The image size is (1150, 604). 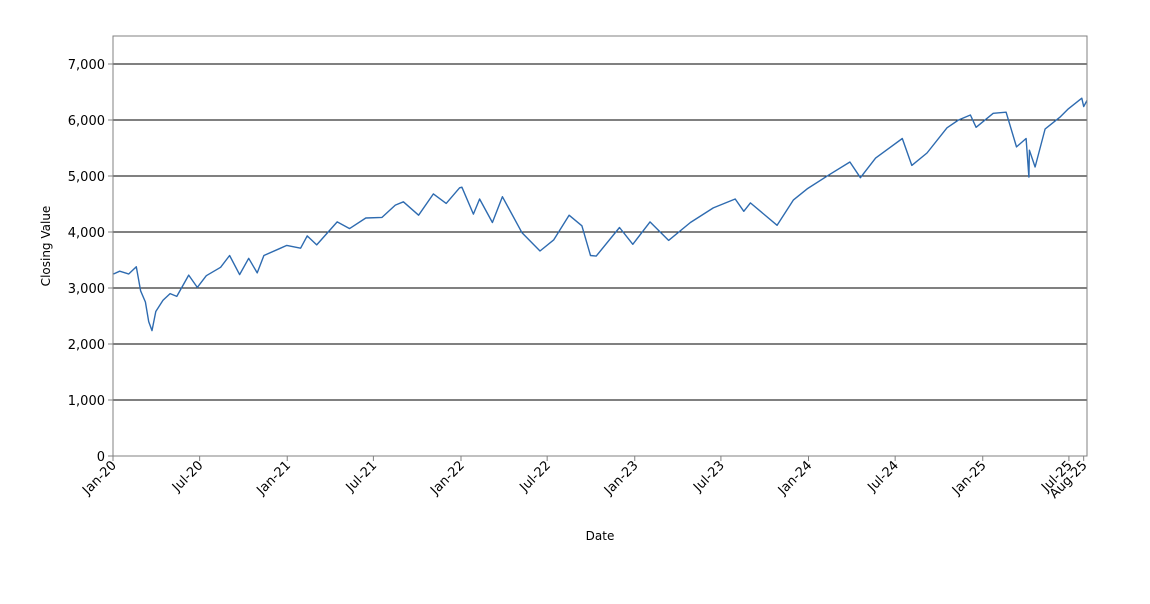 I want to click on y-tick-label-4: 4,000, so click(x=86, y=233).